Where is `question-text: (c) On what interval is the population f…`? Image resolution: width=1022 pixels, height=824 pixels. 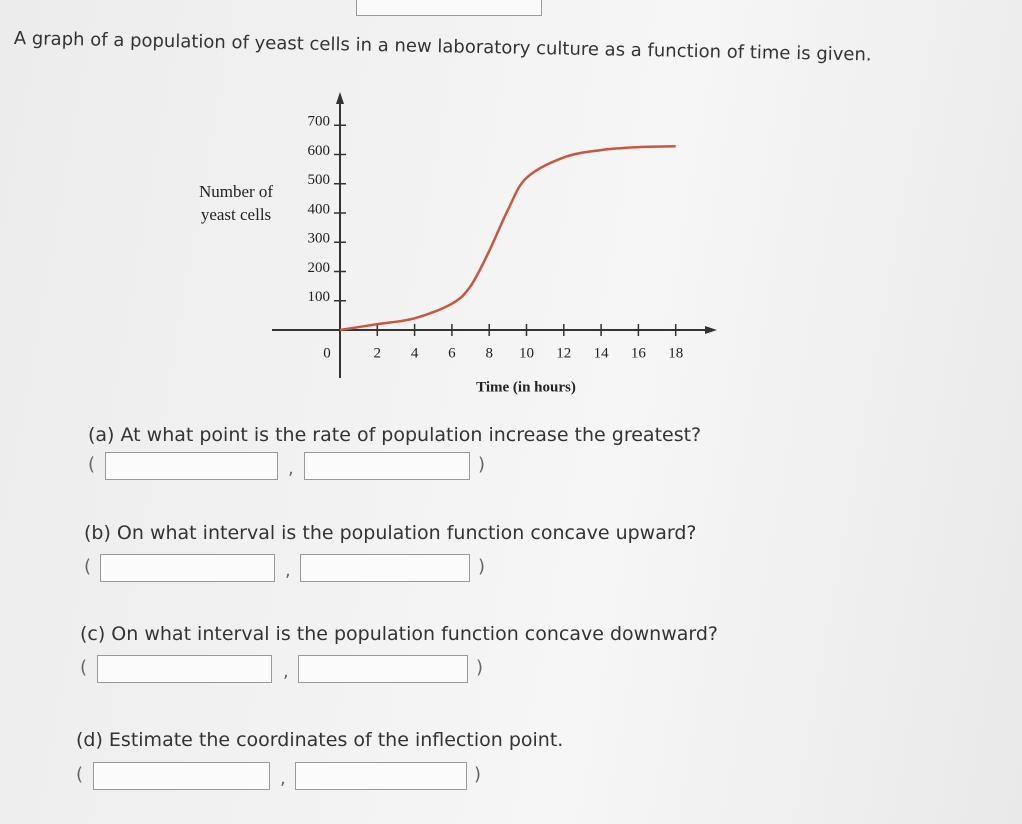 question-text: (c) On what interval is the population f… is located at coordinates (399, 634).